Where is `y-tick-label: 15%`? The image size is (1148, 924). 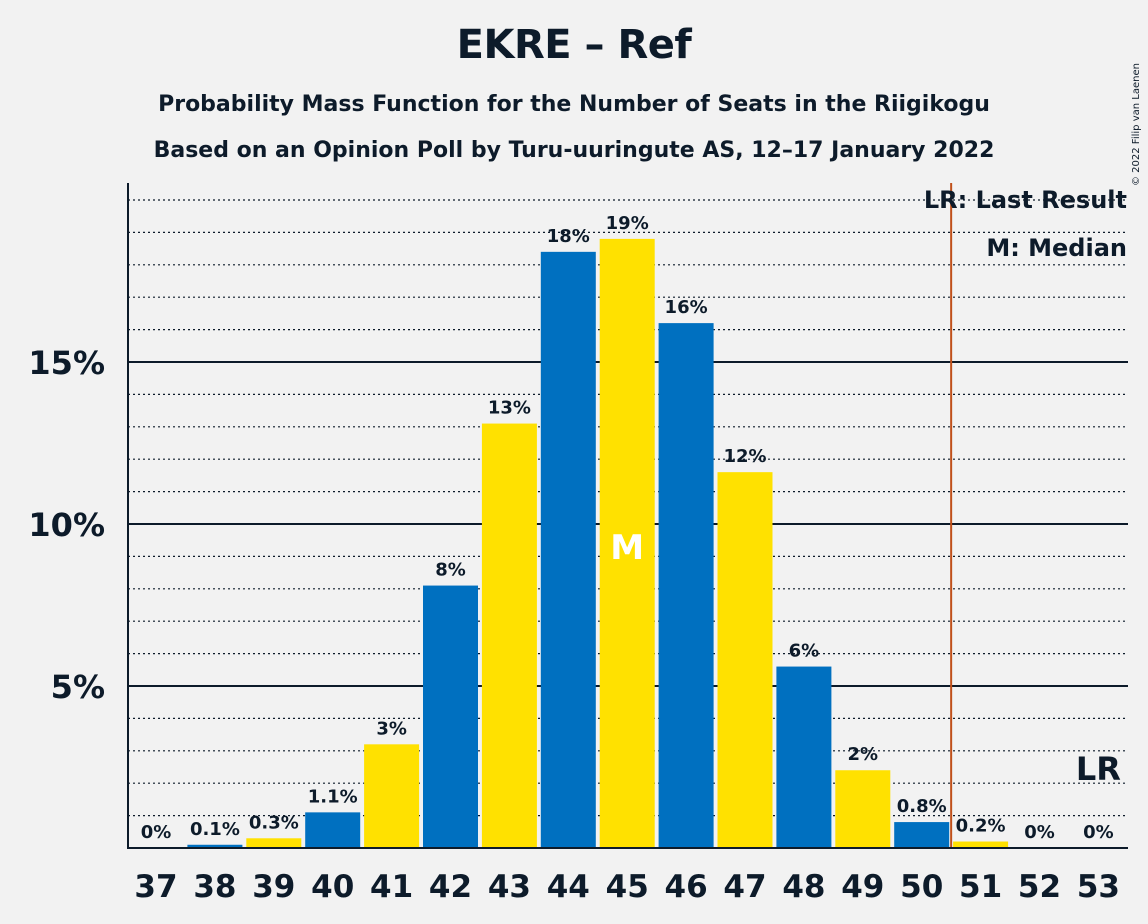 y-tick-label: 15% is located at coordinates (66, 363).